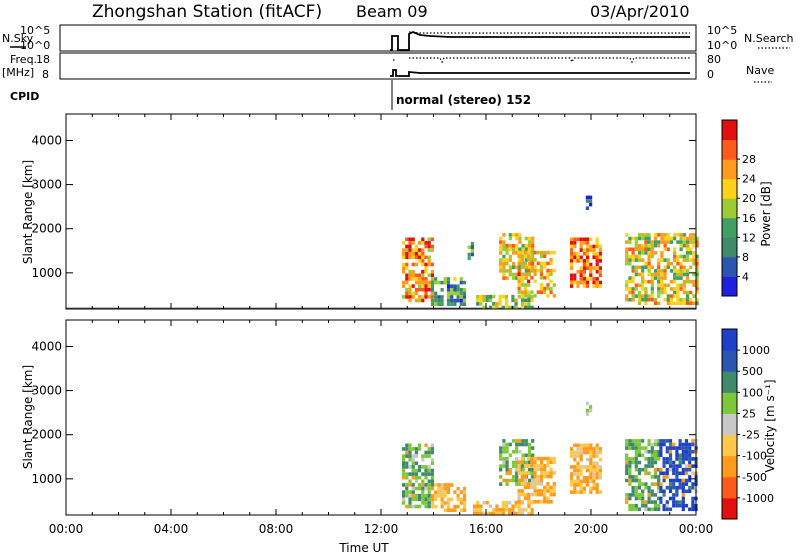 This screenshot has width=800, height=554. Describe the element at coordinates (463, 100) in the screenshot. I see `cpid-text: normal (stereo) 152` at that location.